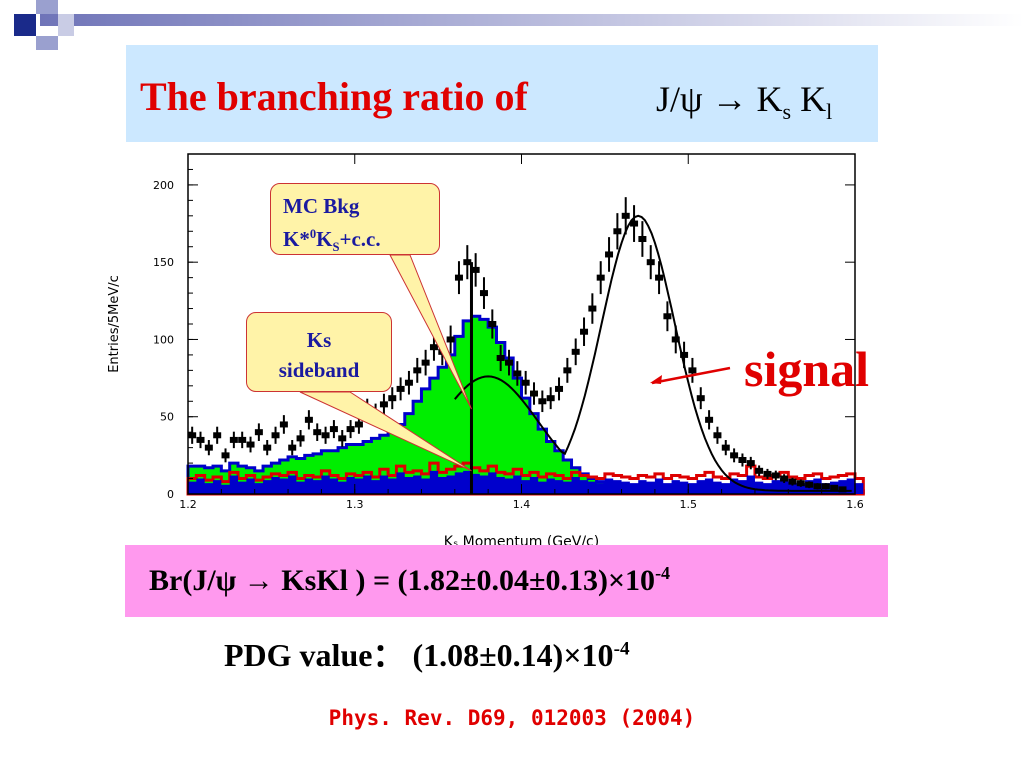  What do you see at coordinates (807, 369) in the screenshot?
I see `signal-label: signal` at bounding box center [807, 369].